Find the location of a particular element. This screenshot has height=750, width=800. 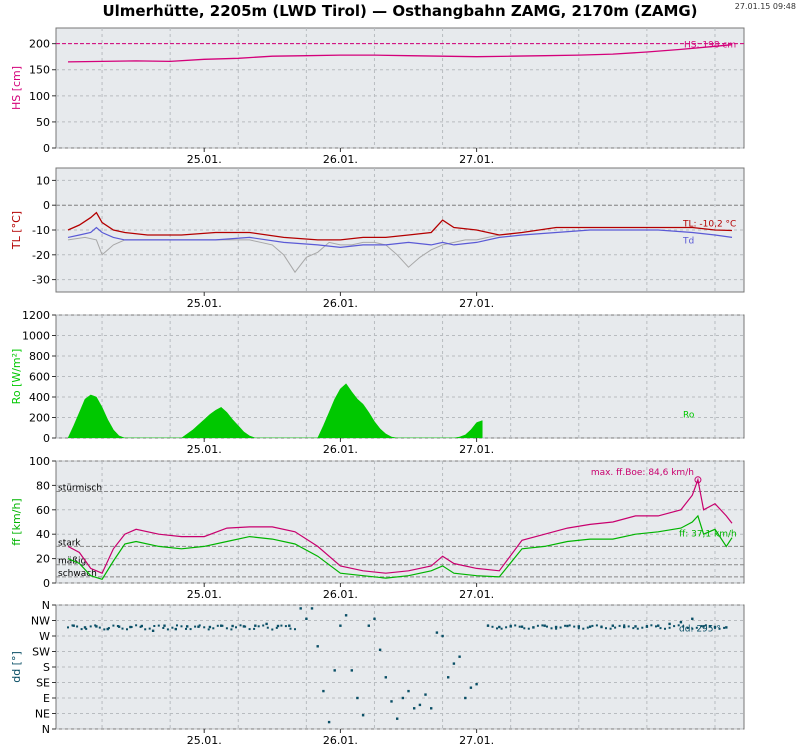

ytick-label: SE is located at coordinates (43, 683).